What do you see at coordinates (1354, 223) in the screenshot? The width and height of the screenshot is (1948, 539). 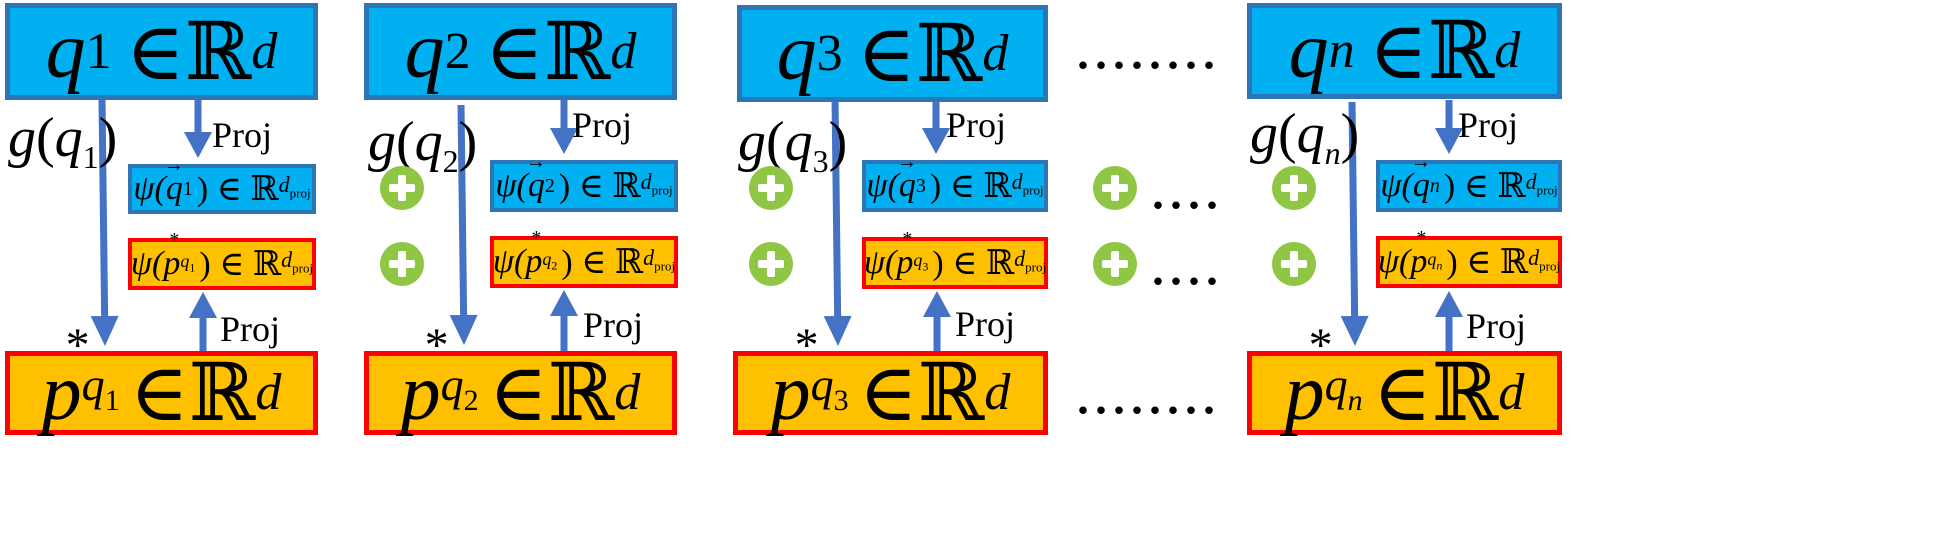 I see `g-arrow-n` at bounding box center [1354, 223].